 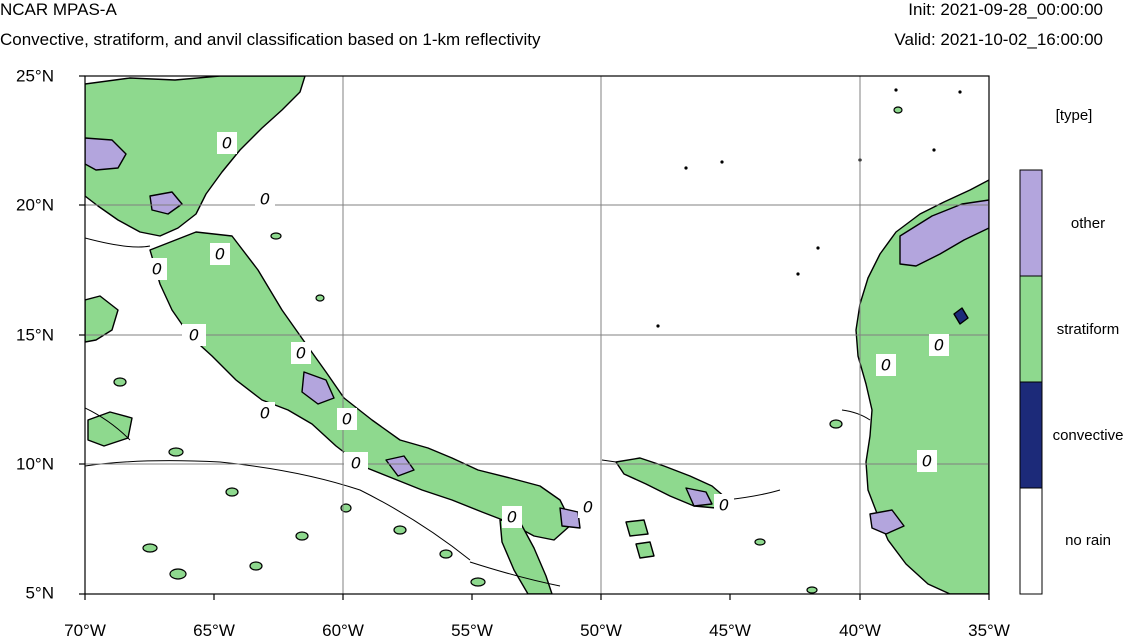 What do you see at coordinates (730, 630) in the screenshot?
I see `lon-label-45w: 45°W` at bounding box center [730, 630].